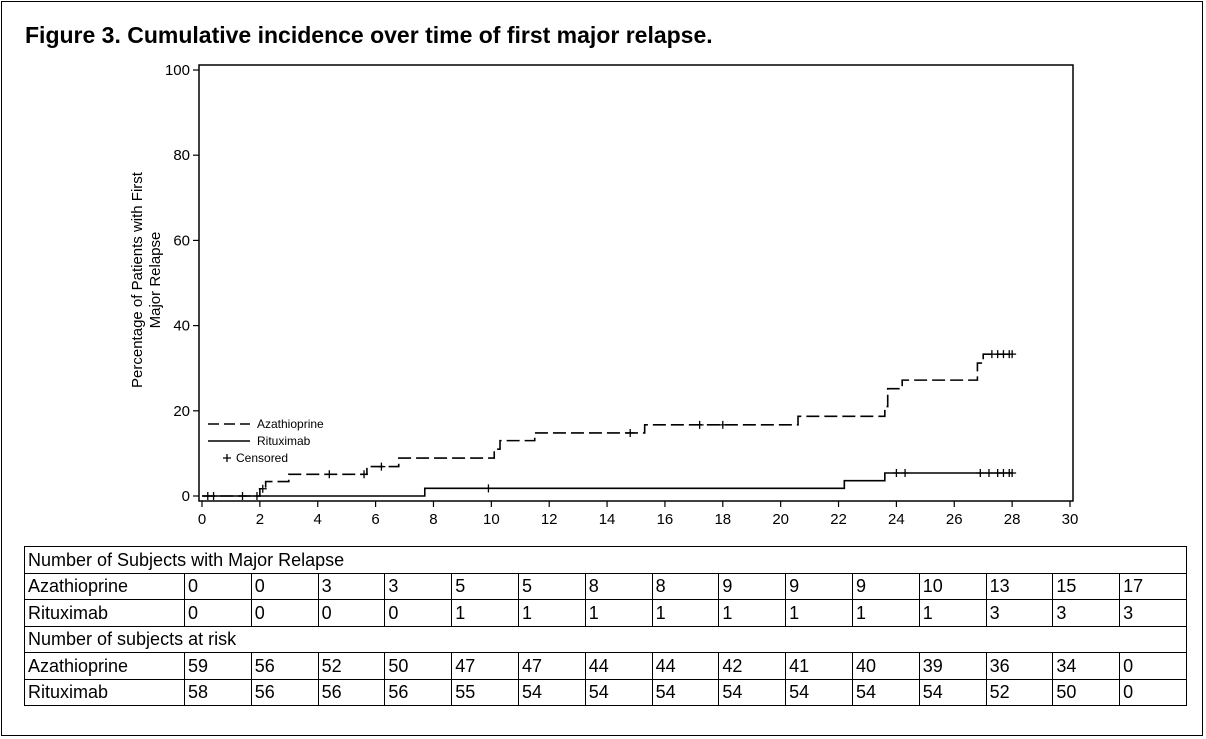 Image resolution: width=1206 pixels, height=739 pixels. I want to click on x-tick-label-6: 6, so click(375, 519).